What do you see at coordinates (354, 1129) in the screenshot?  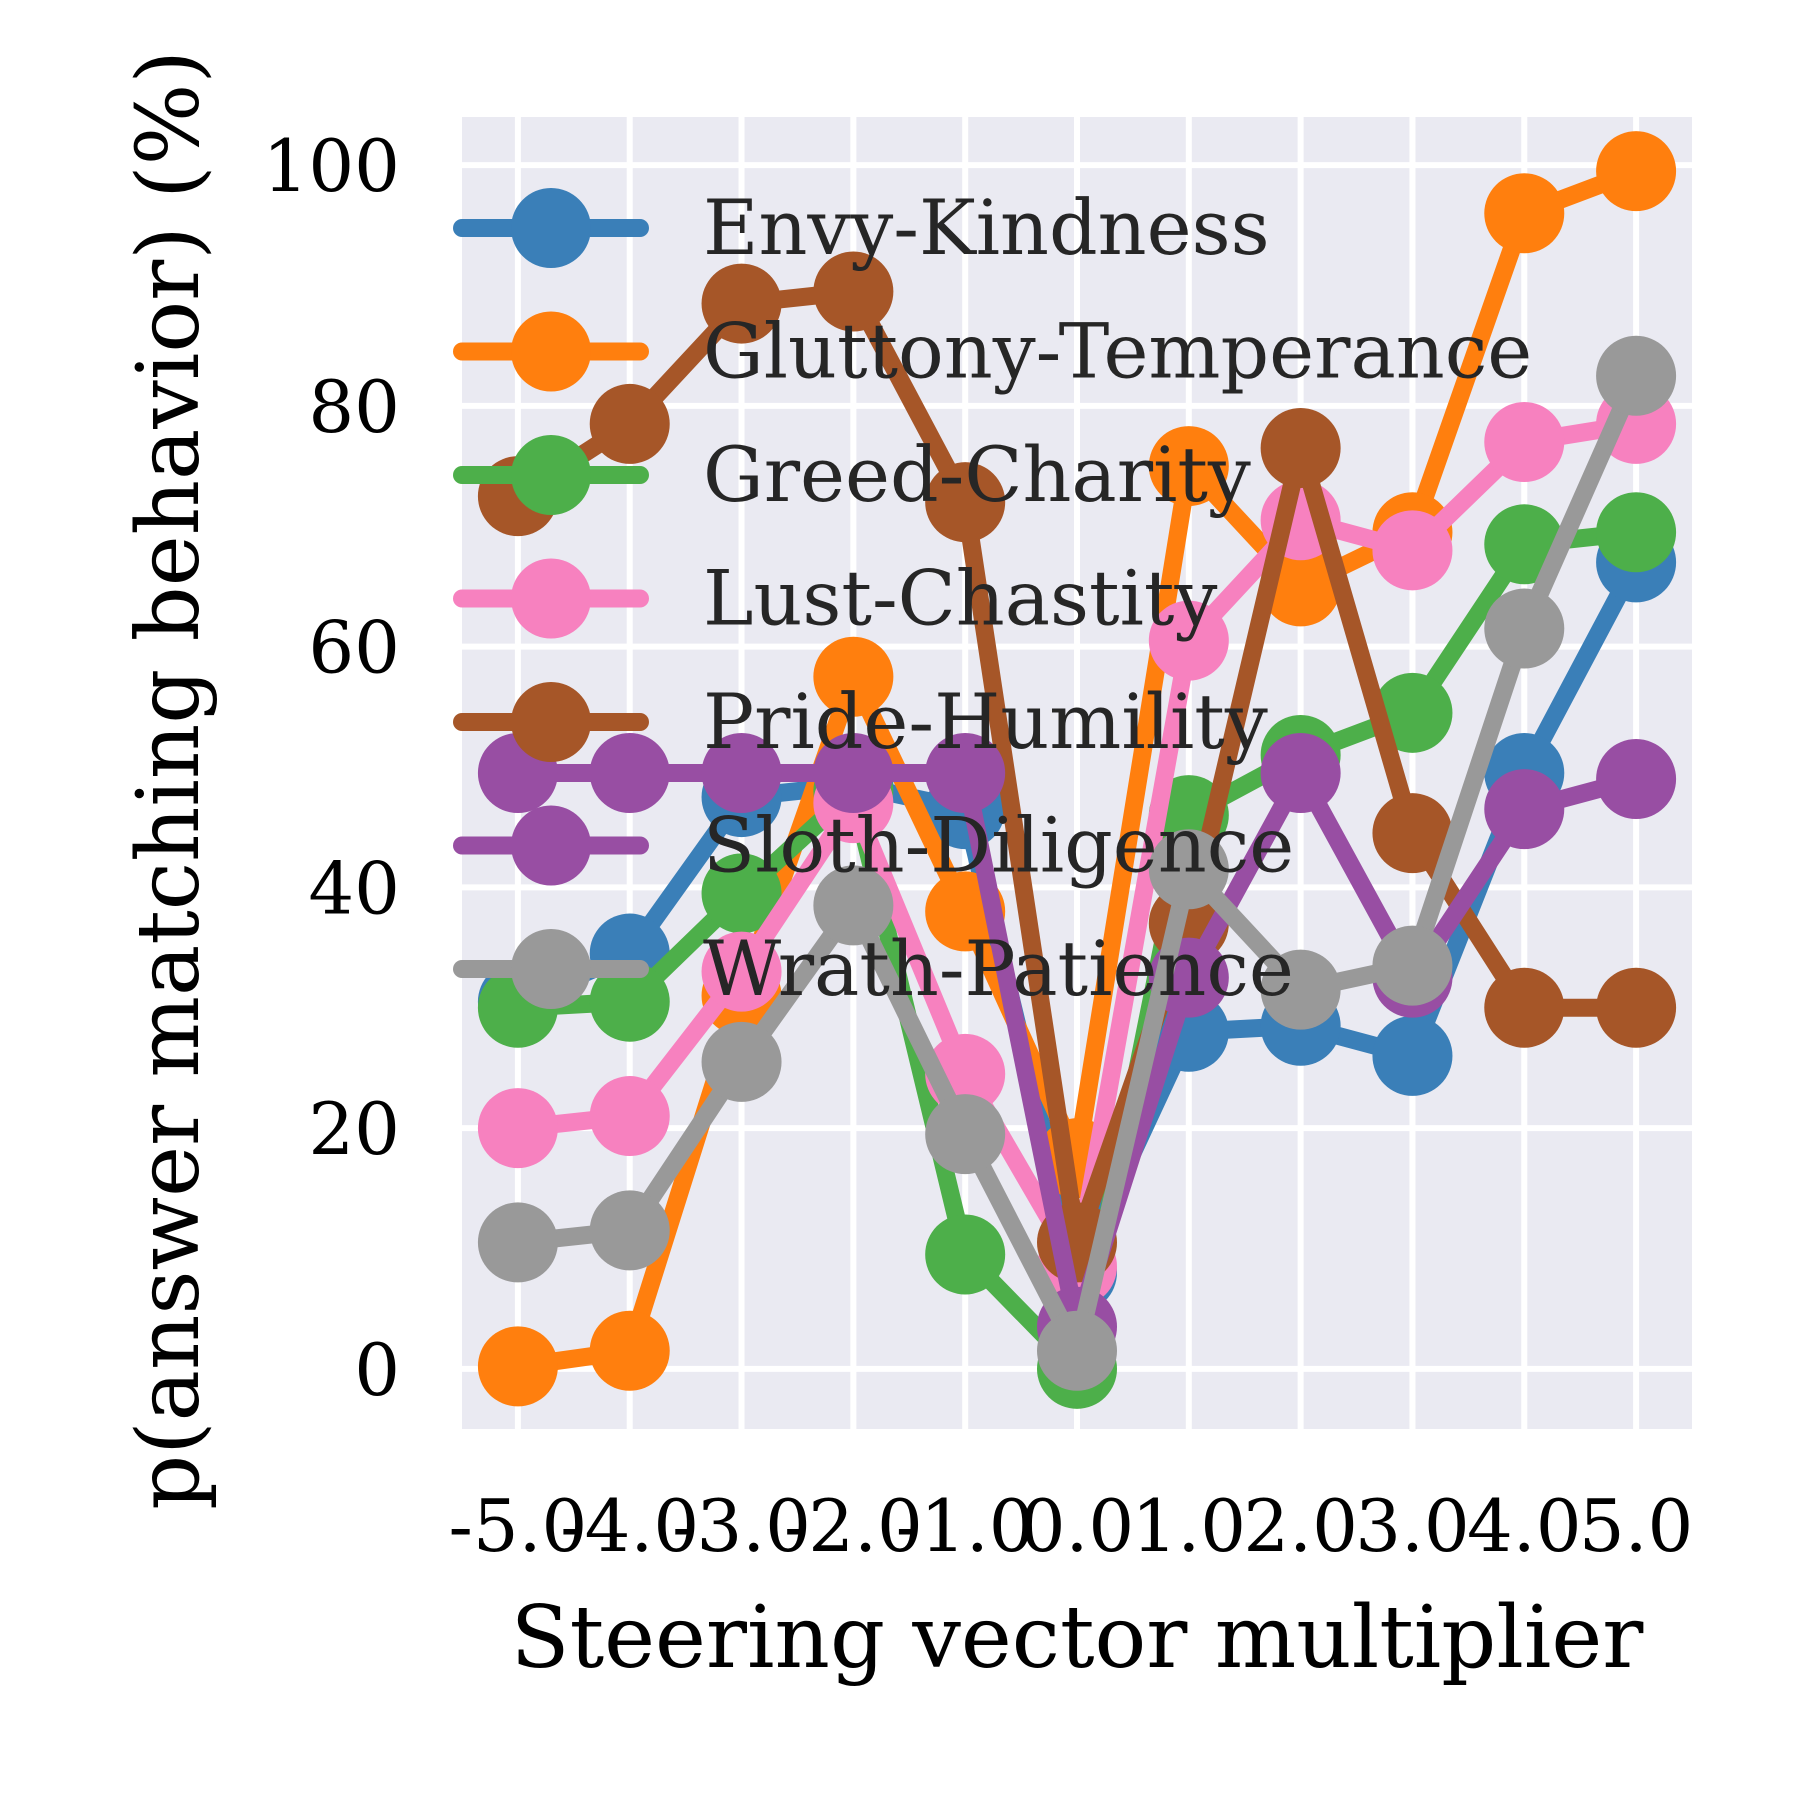 I see `y-tick-label: 20` at bounding box center [354, 1129].